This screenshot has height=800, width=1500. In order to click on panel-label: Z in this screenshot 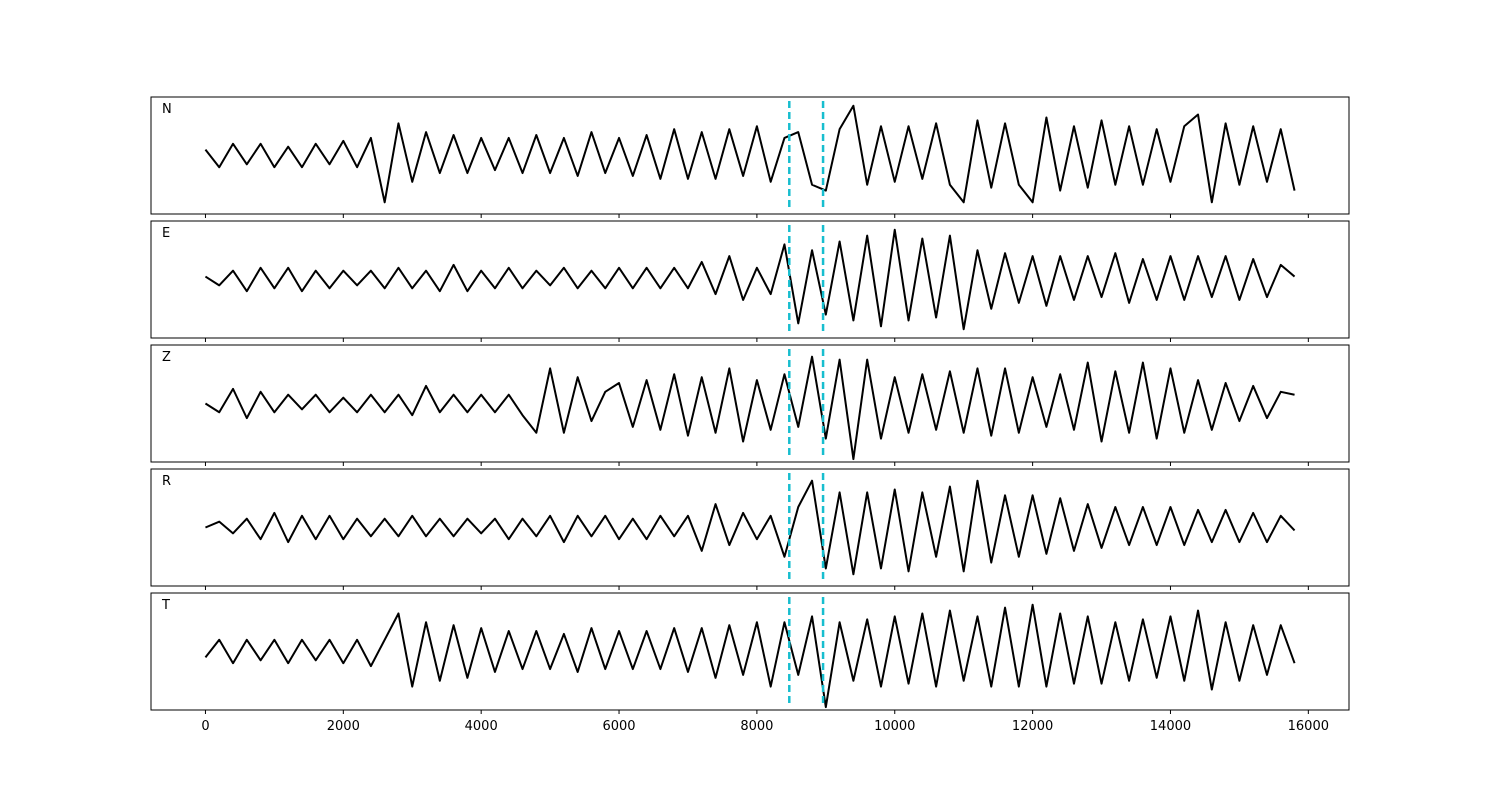, I will do `click(166, 357)`.